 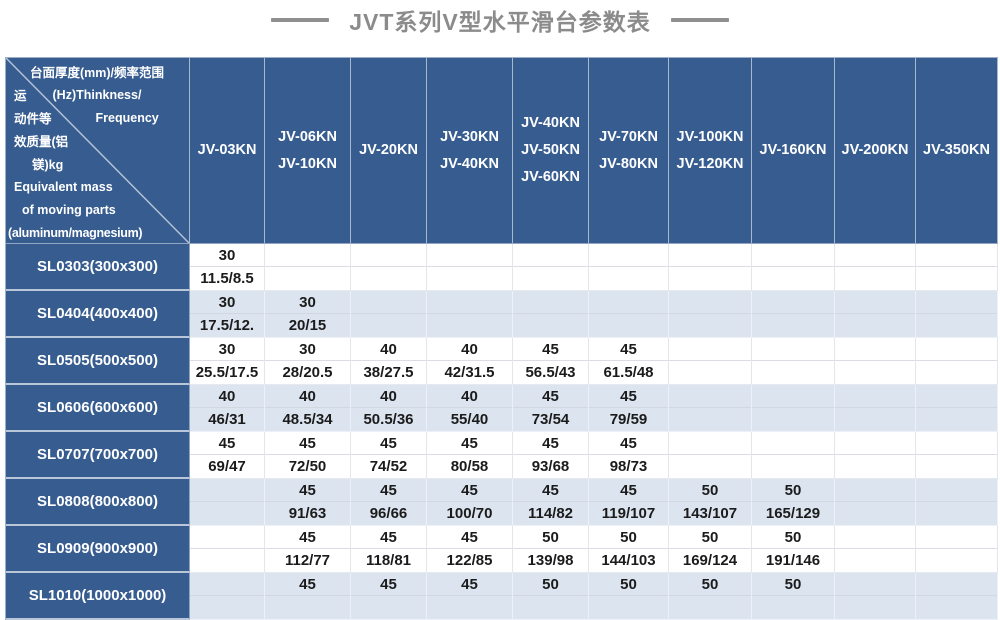 What do you see at coordinates (308, 549) in the screenshot?
I see `table-cell-r6-c1: 45 112/77` at bounding box center [308, 549].